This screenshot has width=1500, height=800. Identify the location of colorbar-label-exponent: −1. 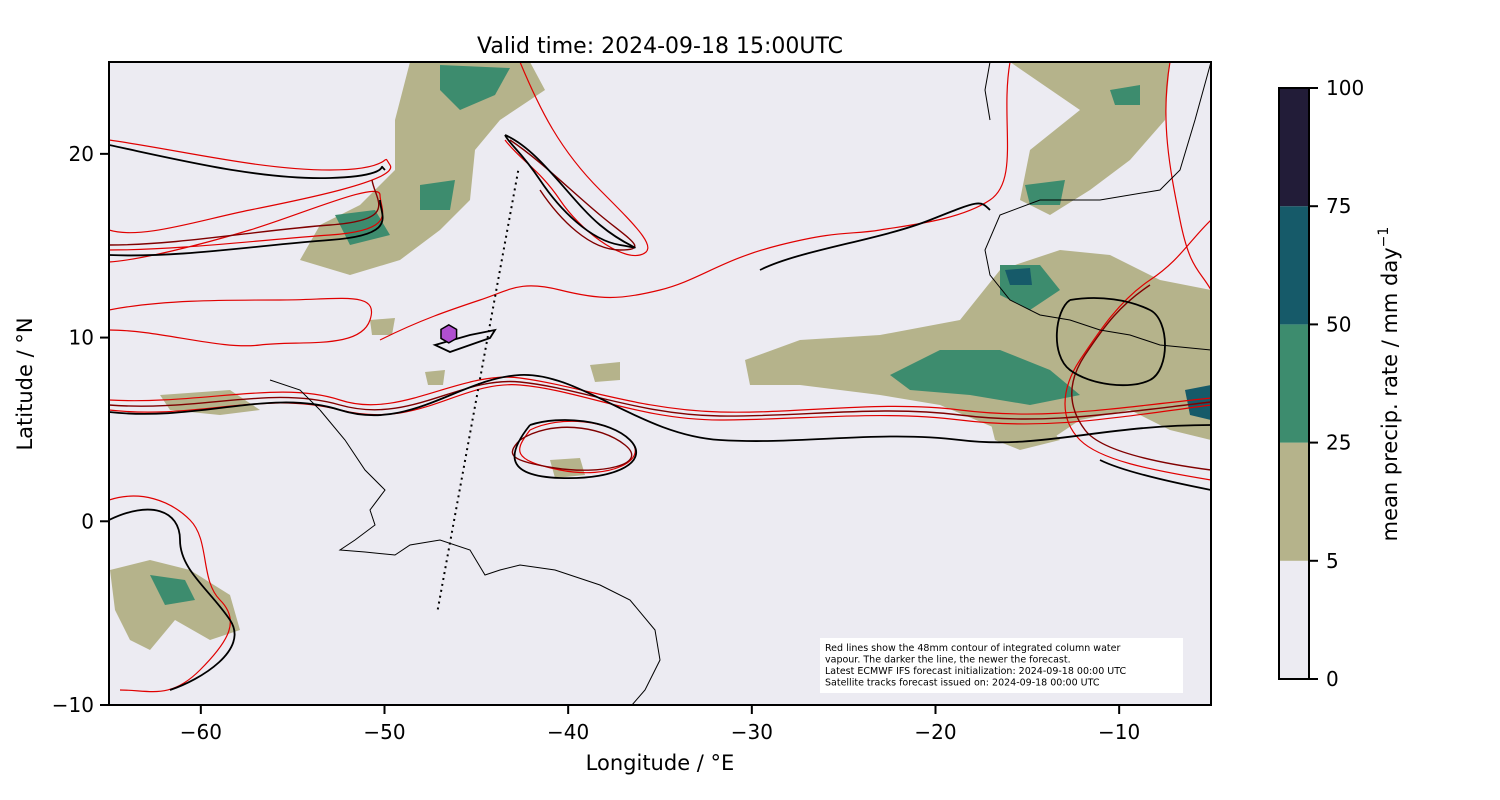
(1384, 237).